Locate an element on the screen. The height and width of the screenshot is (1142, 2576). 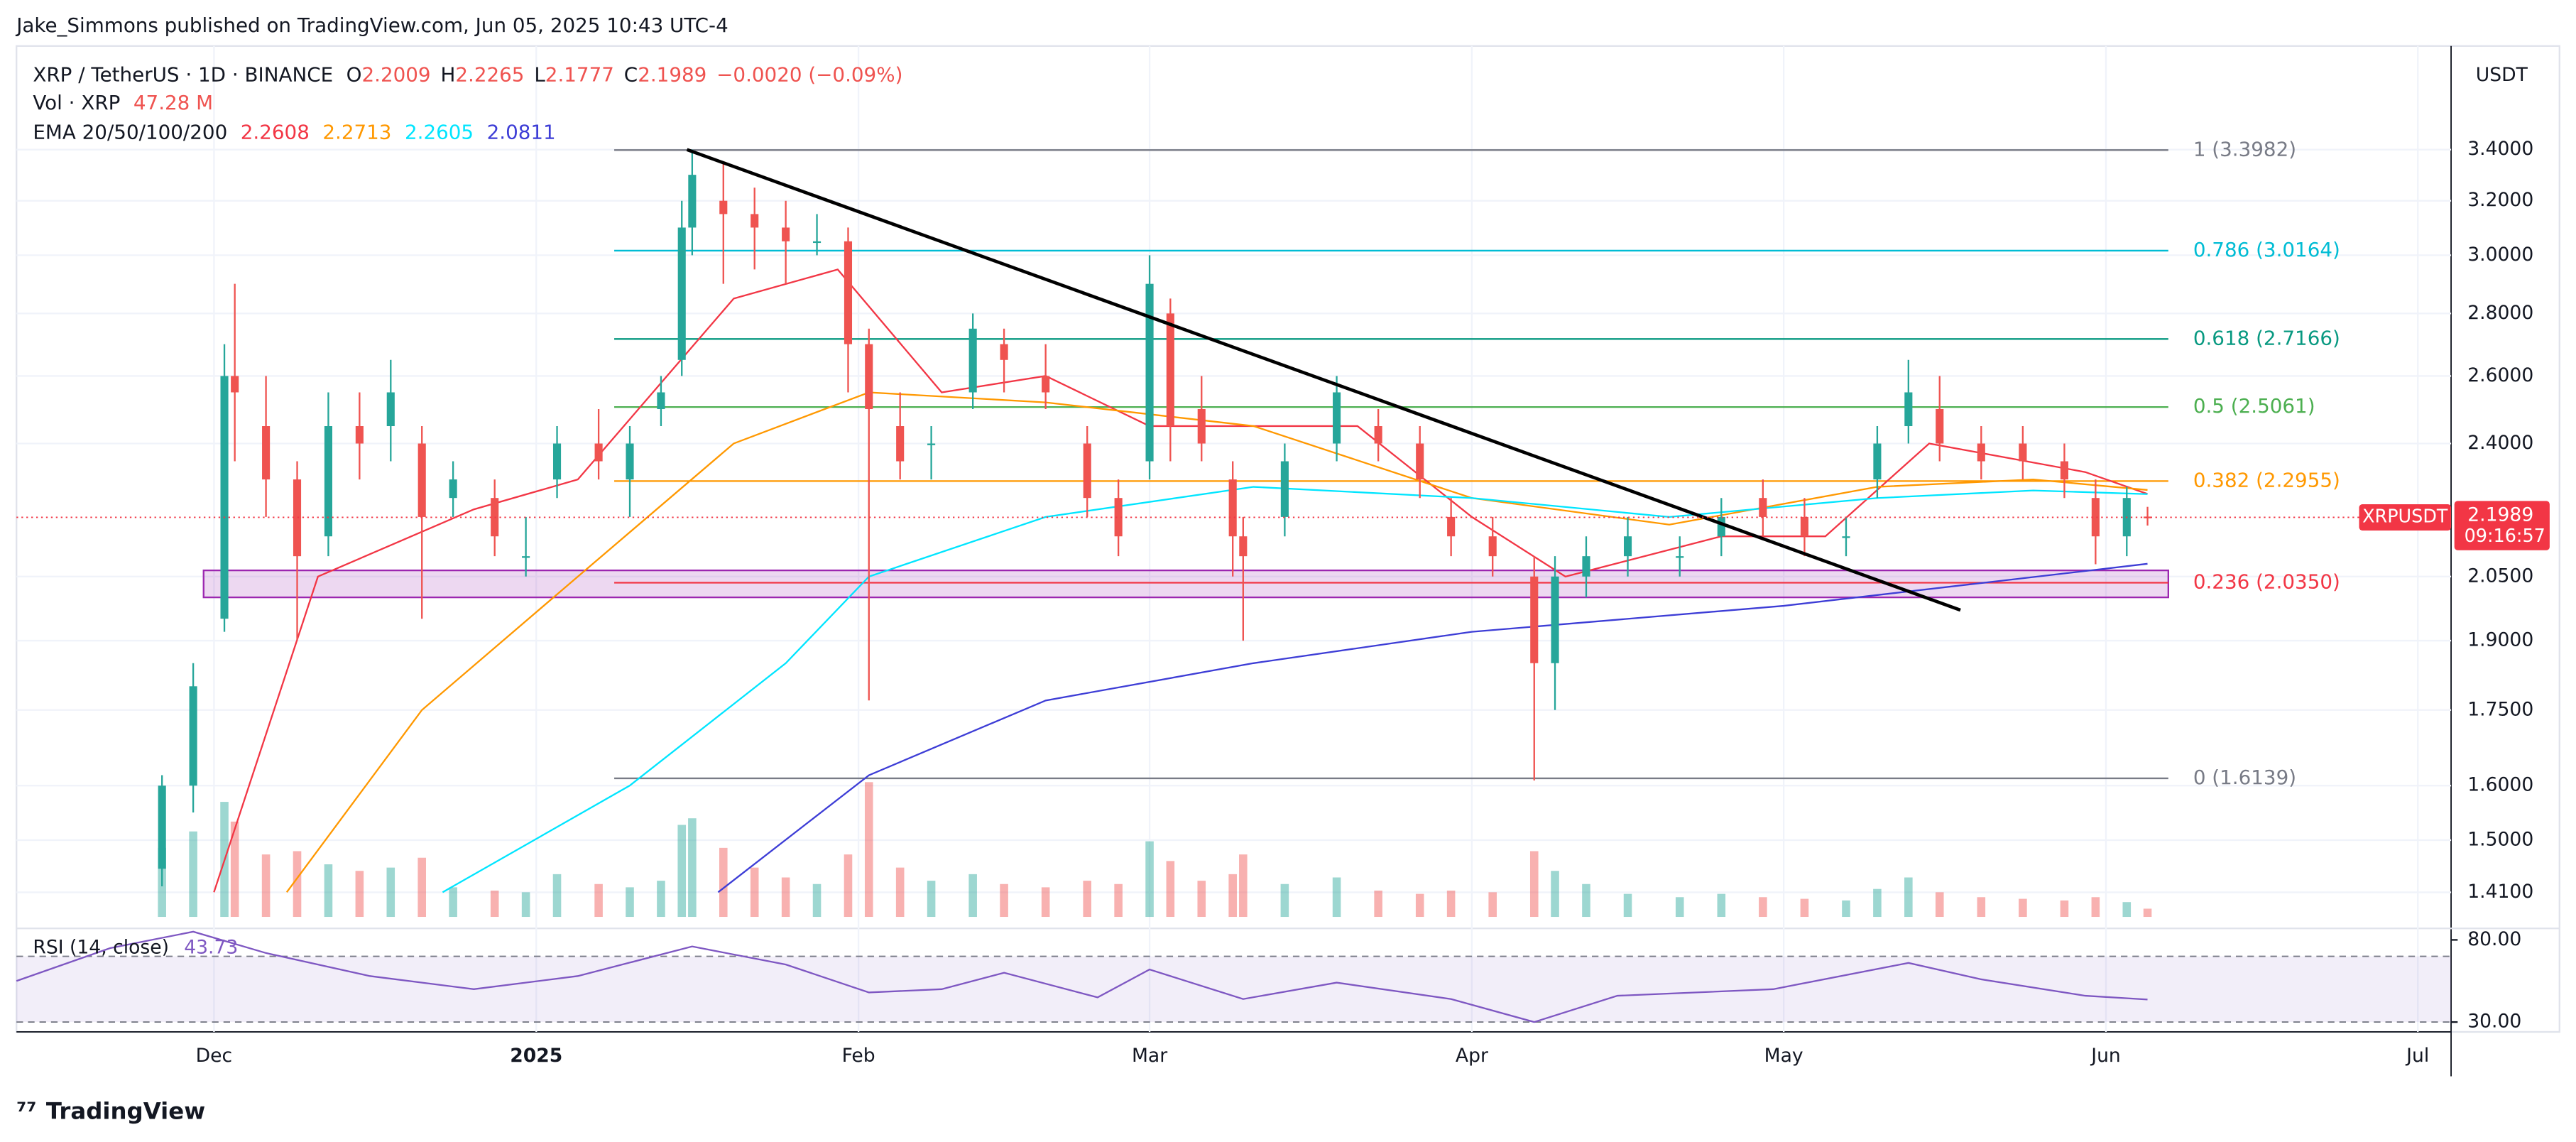
ema-value: 2.2605 is located at coordinates (439, 131).